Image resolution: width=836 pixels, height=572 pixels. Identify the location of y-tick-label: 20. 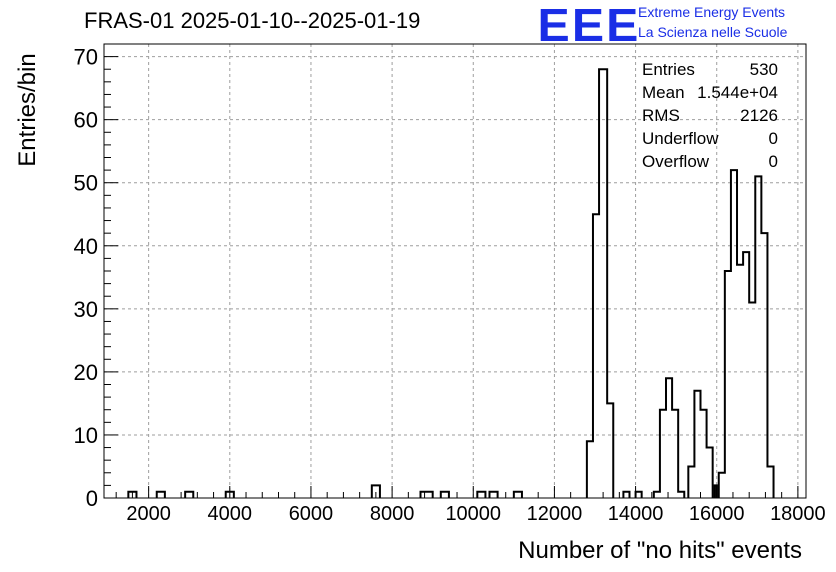
(86, 372).